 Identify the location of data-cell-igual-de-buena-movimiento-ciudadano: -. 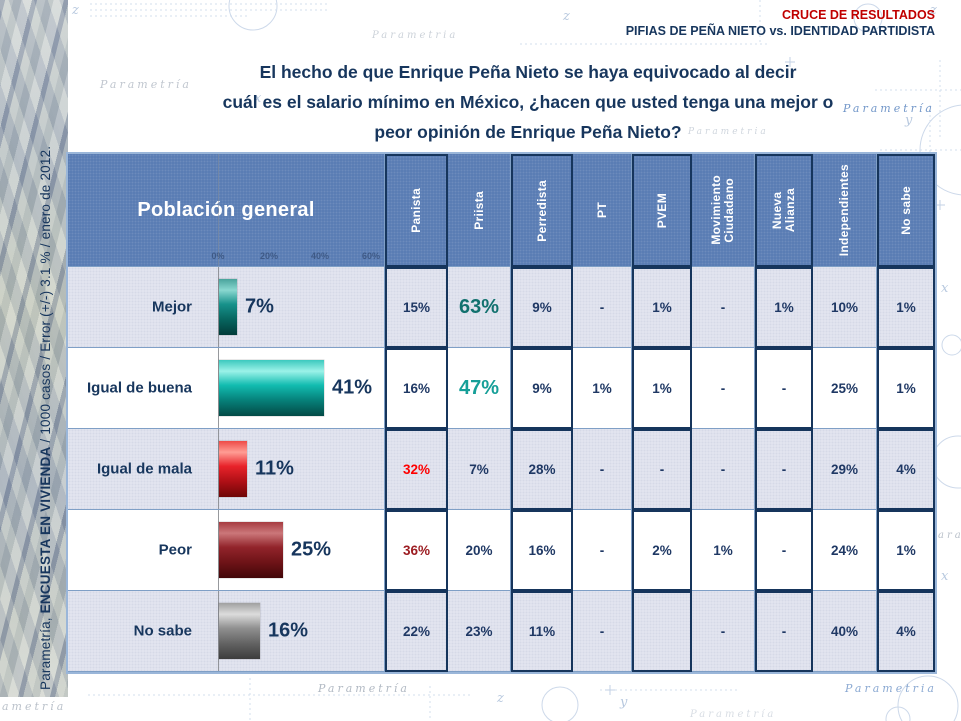
(723, 388).